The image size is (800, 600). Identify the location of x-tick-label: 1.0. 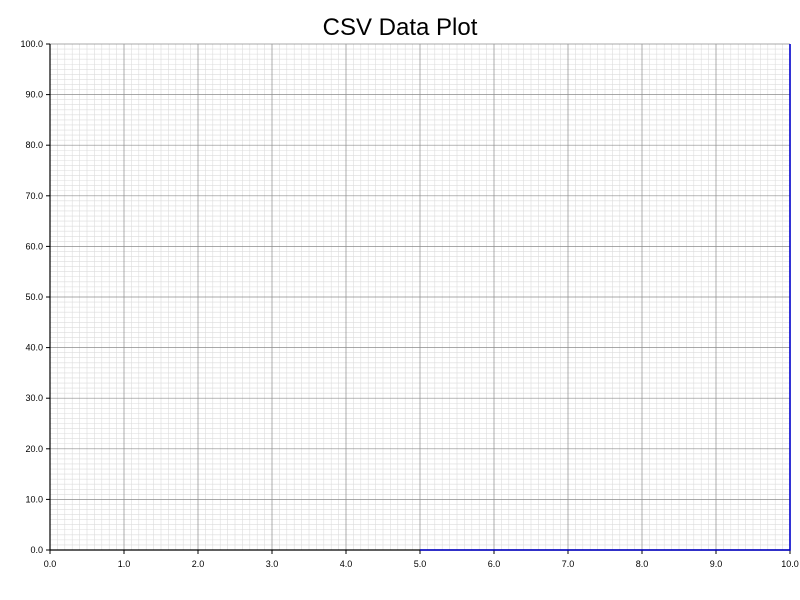
(124, 564).